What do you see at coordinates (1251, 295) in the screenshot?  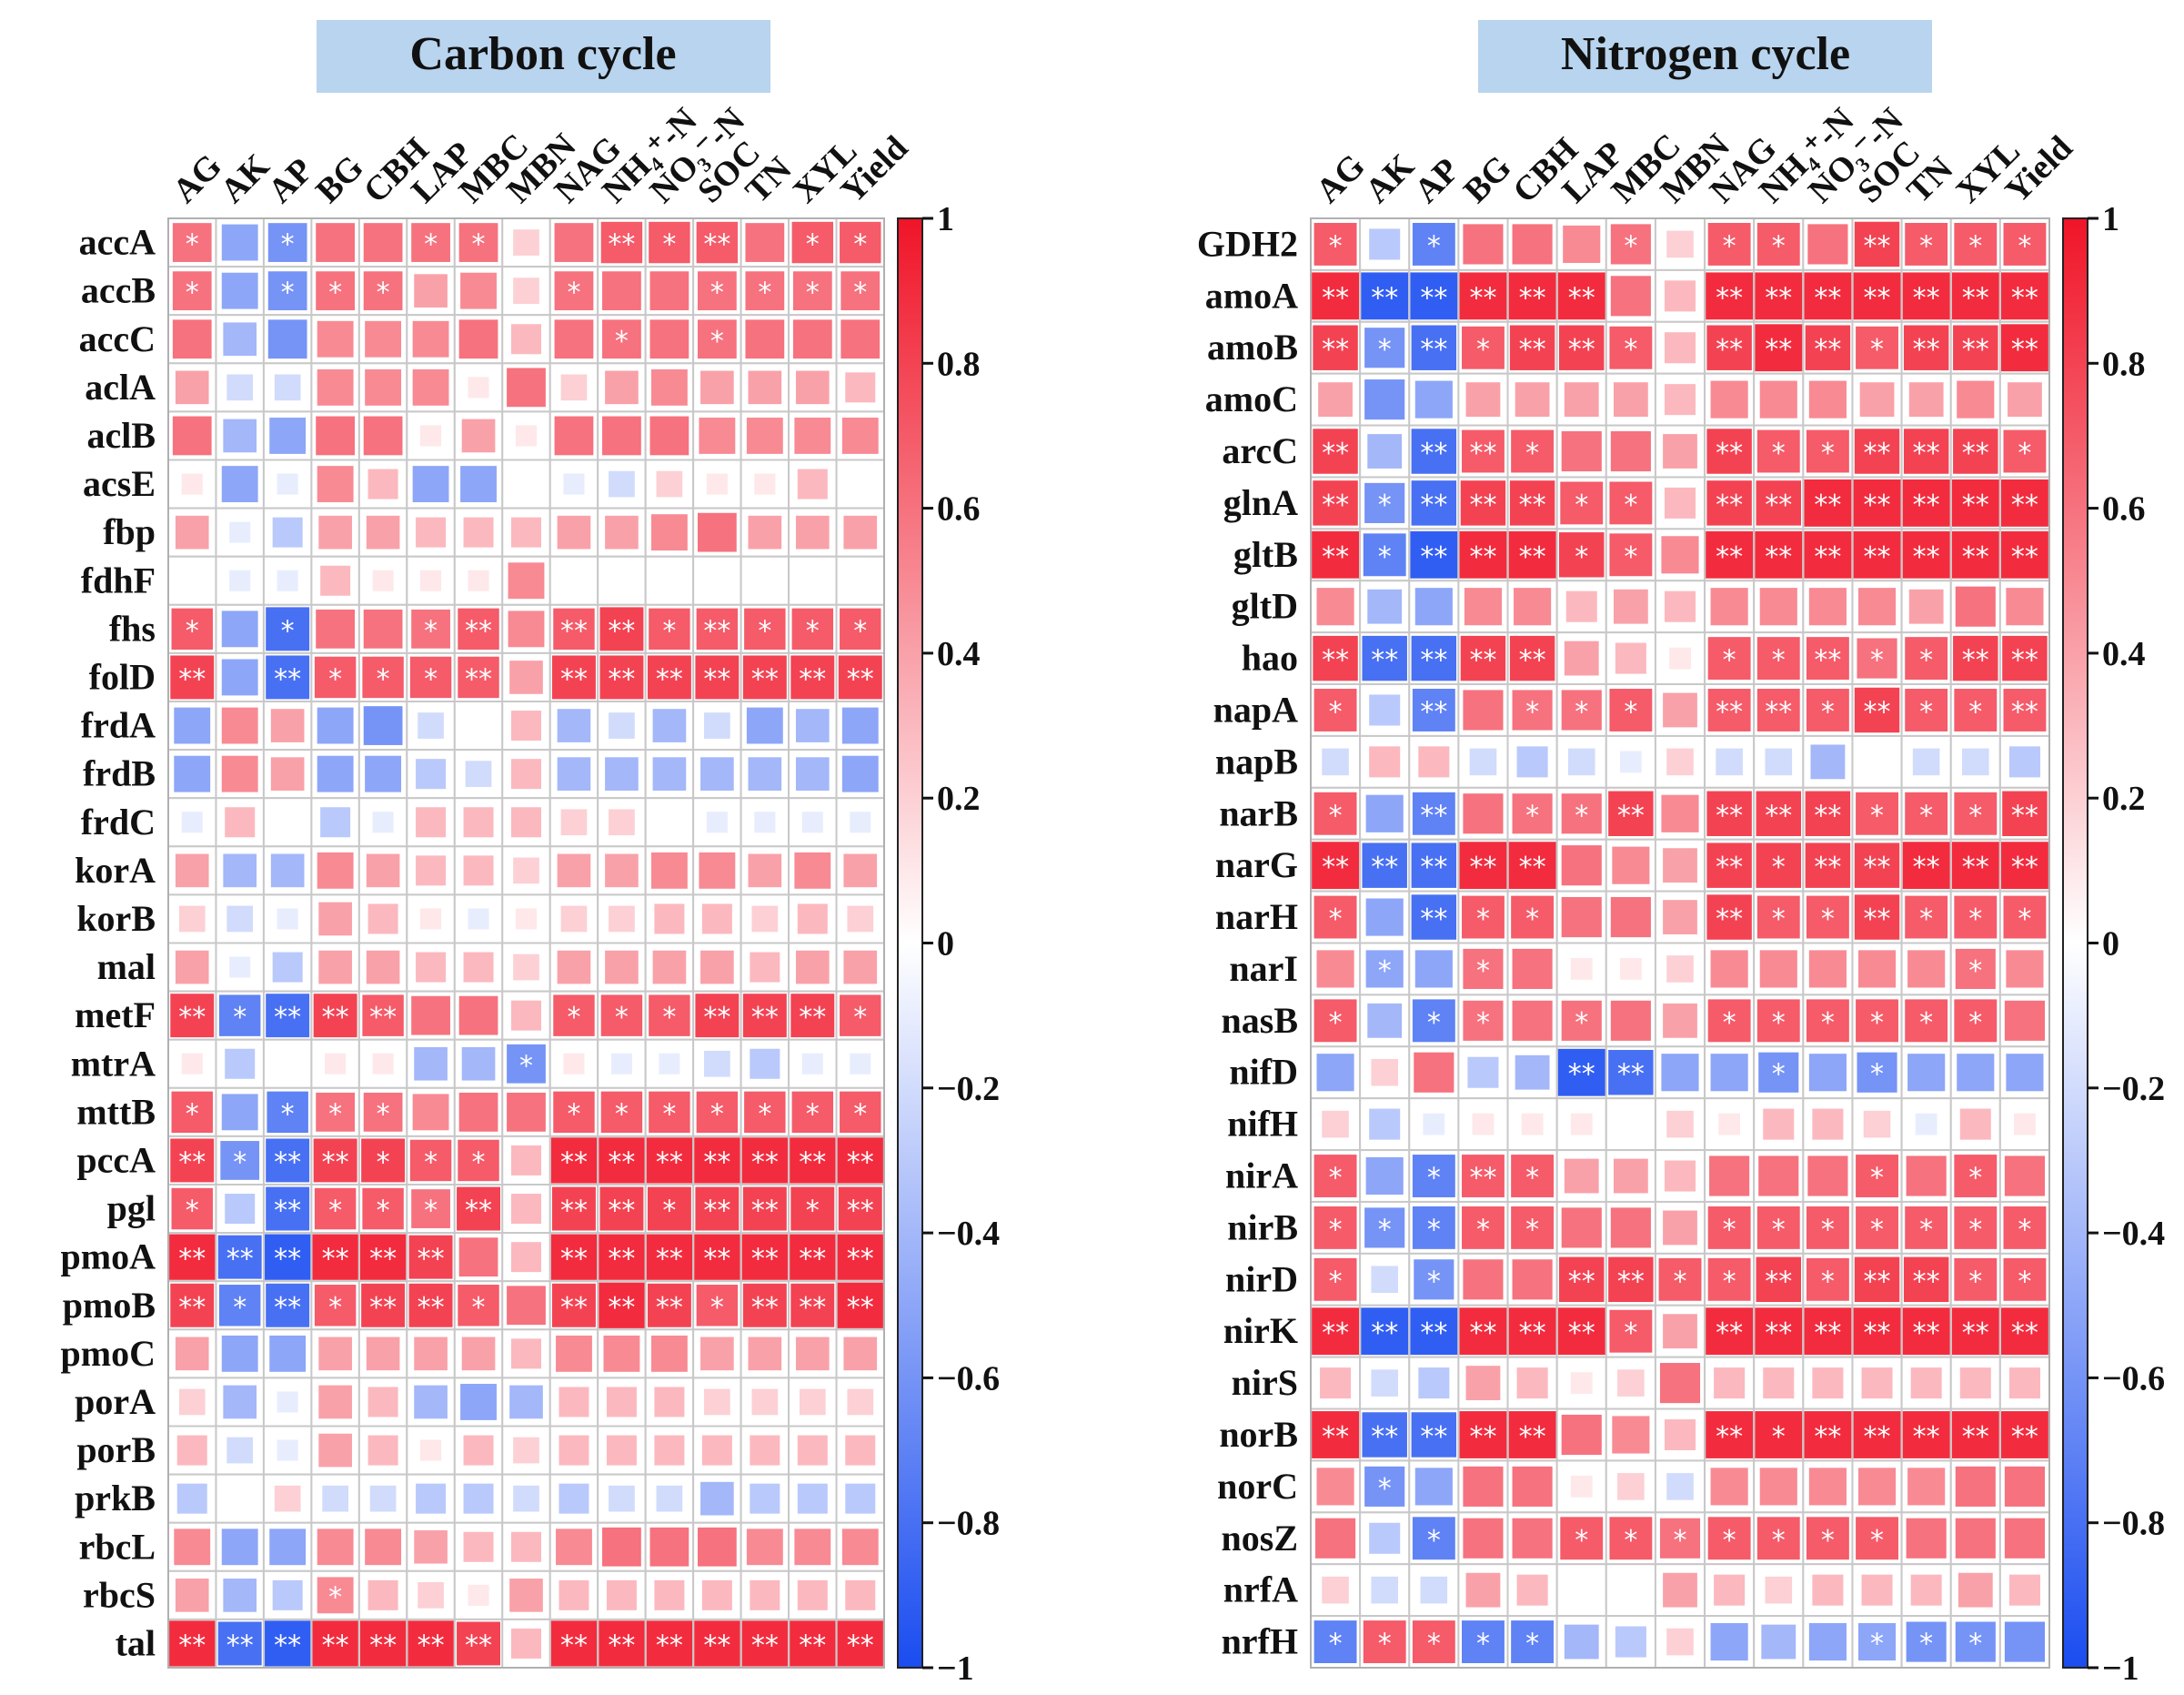 I see `row-label: amoA` at bounding box center [1251, 295].